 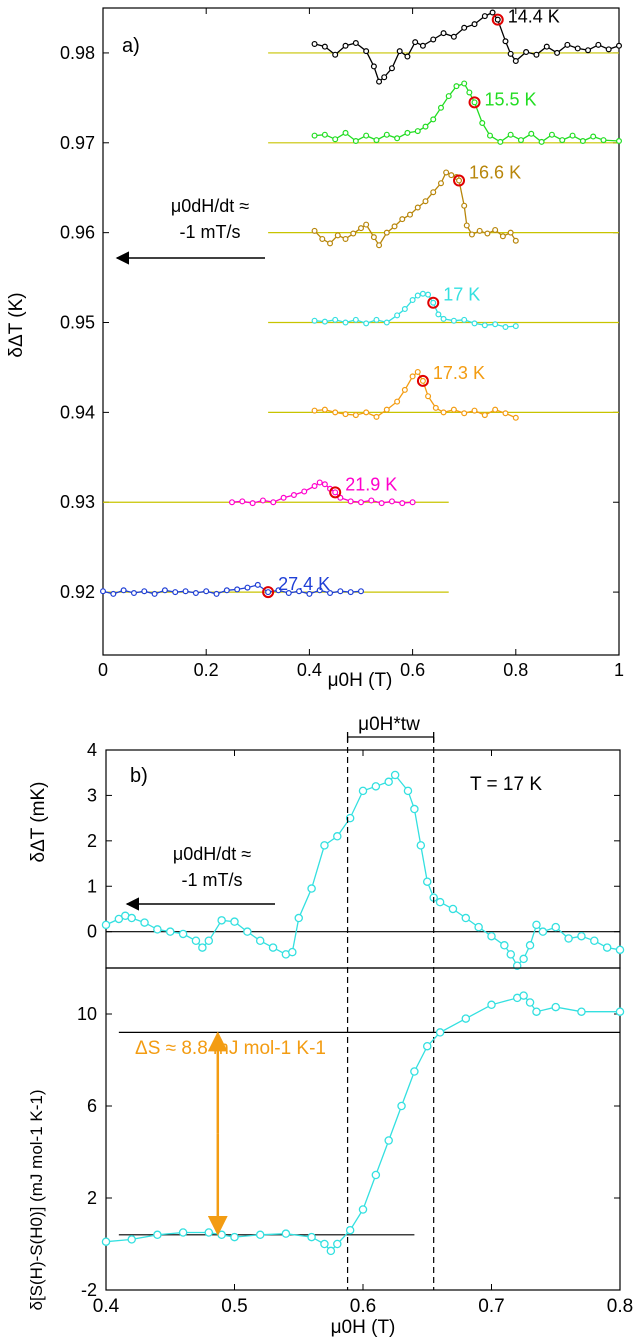 What do you see at coordinates (212, 854) in the screenshot?
I see `panel-b-rate-line1: μ0dH/dt ≈` at bounding box center [212, 854].